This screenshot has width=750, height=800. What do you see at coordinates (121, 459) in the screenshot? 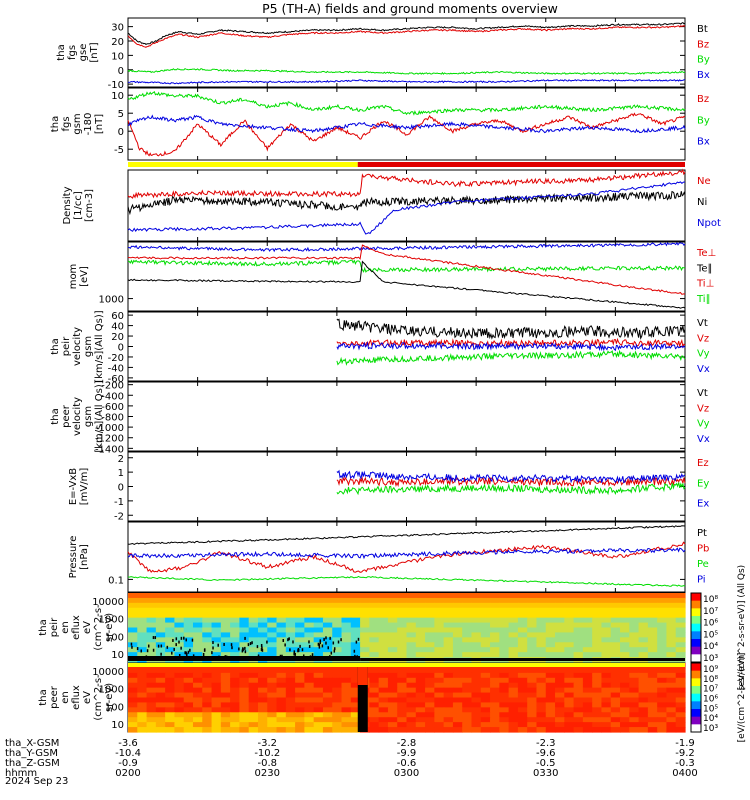
I see `y-tick-label: 2` at bounding box center [121, 459].